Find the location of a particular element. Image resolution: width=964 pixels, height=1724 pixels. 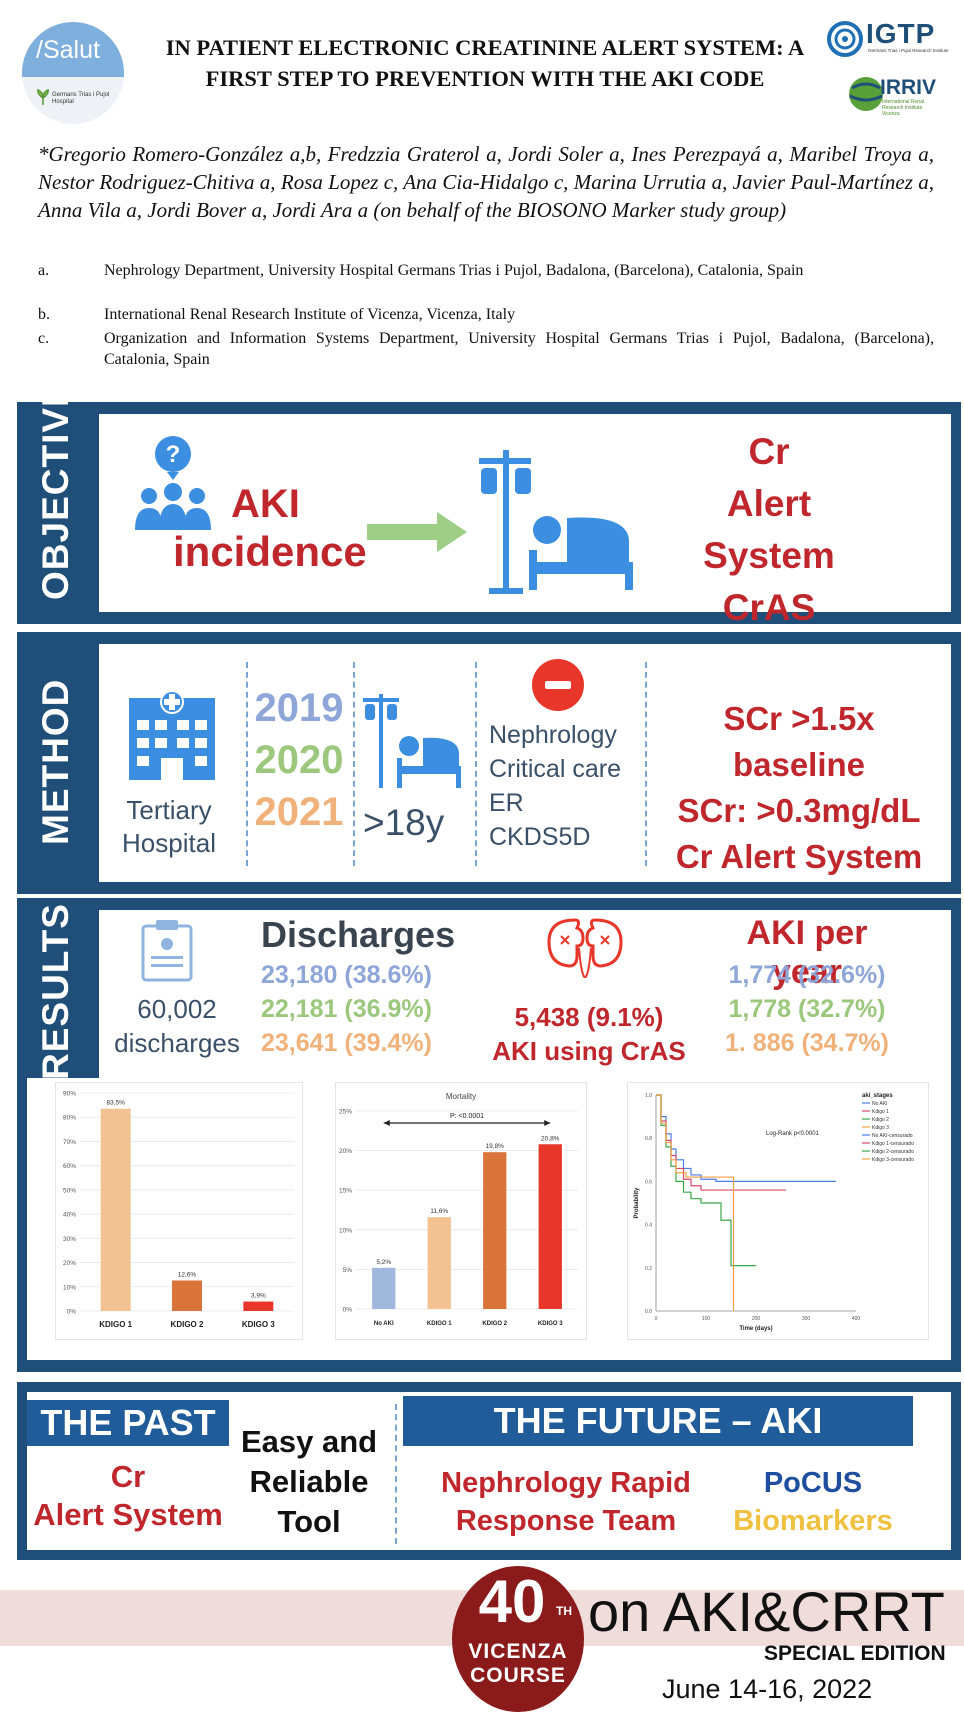

legend-item: Kdigo 3-censurado is located at coordinates (893, 1160).